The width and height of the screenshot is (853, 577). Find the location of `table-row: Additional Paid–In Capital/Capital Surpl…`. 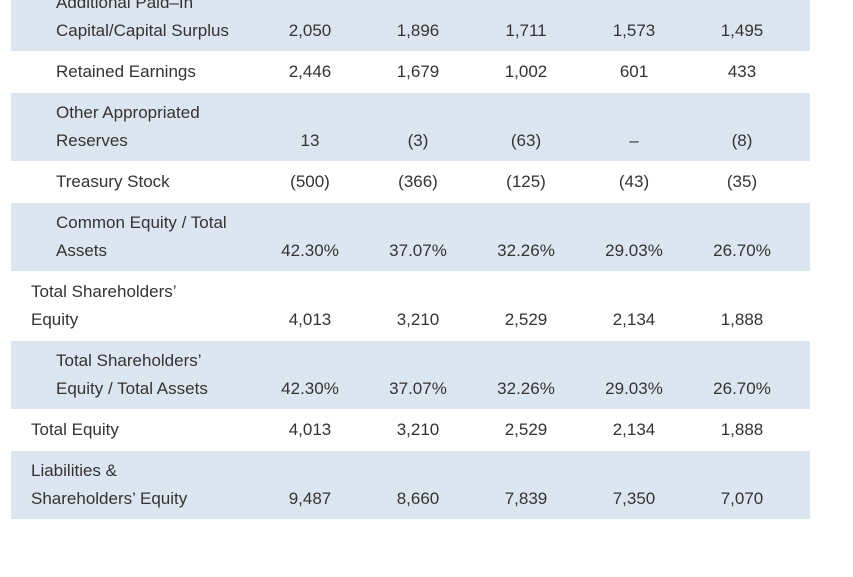

table-row: Additional Paid–In Capital/Capital Surpl… is located at coordinates (410, 25).